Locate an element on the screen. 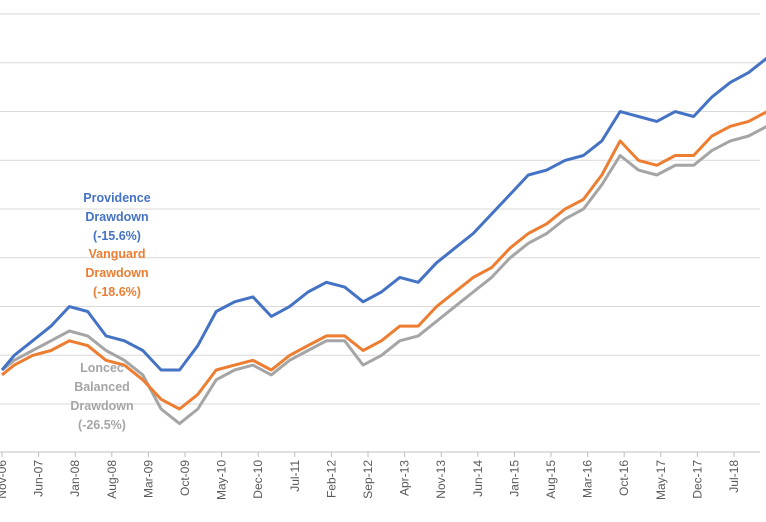  x-tick-label: Dec-10 is located at coordinates (258, 479).